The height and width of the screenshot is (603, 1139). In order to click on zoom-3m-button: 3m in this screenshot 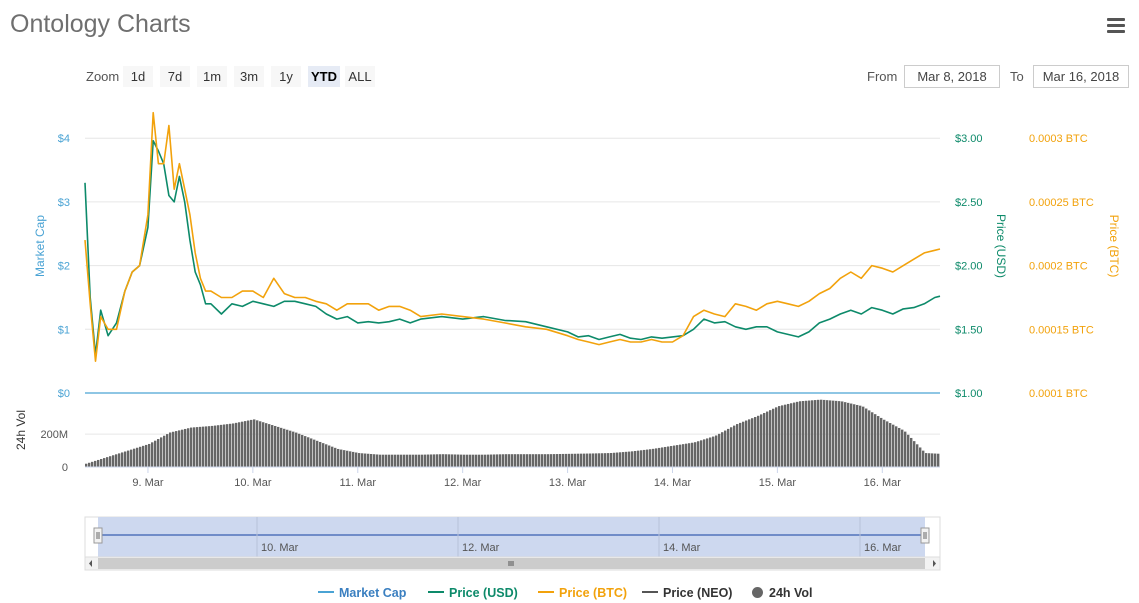, I will do `click(249, 76)`.